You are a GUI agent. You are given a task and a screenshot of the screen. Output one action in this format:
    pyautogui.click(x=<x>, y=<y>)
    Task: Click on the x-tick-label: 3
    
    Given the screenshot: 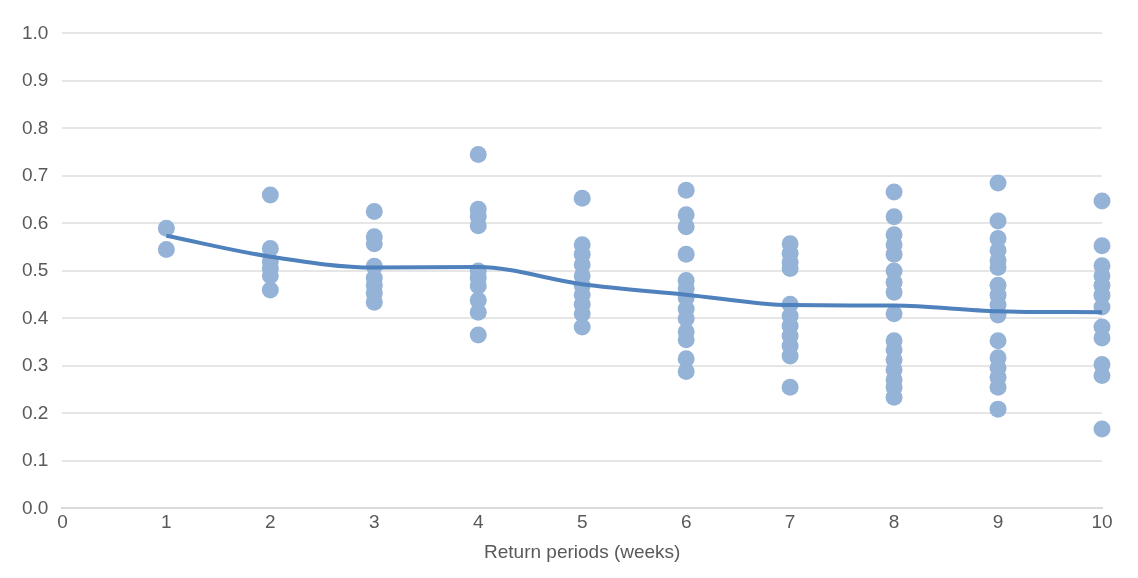 What is the action you would take?
    pyautogui.click(x=374, y=522)
    